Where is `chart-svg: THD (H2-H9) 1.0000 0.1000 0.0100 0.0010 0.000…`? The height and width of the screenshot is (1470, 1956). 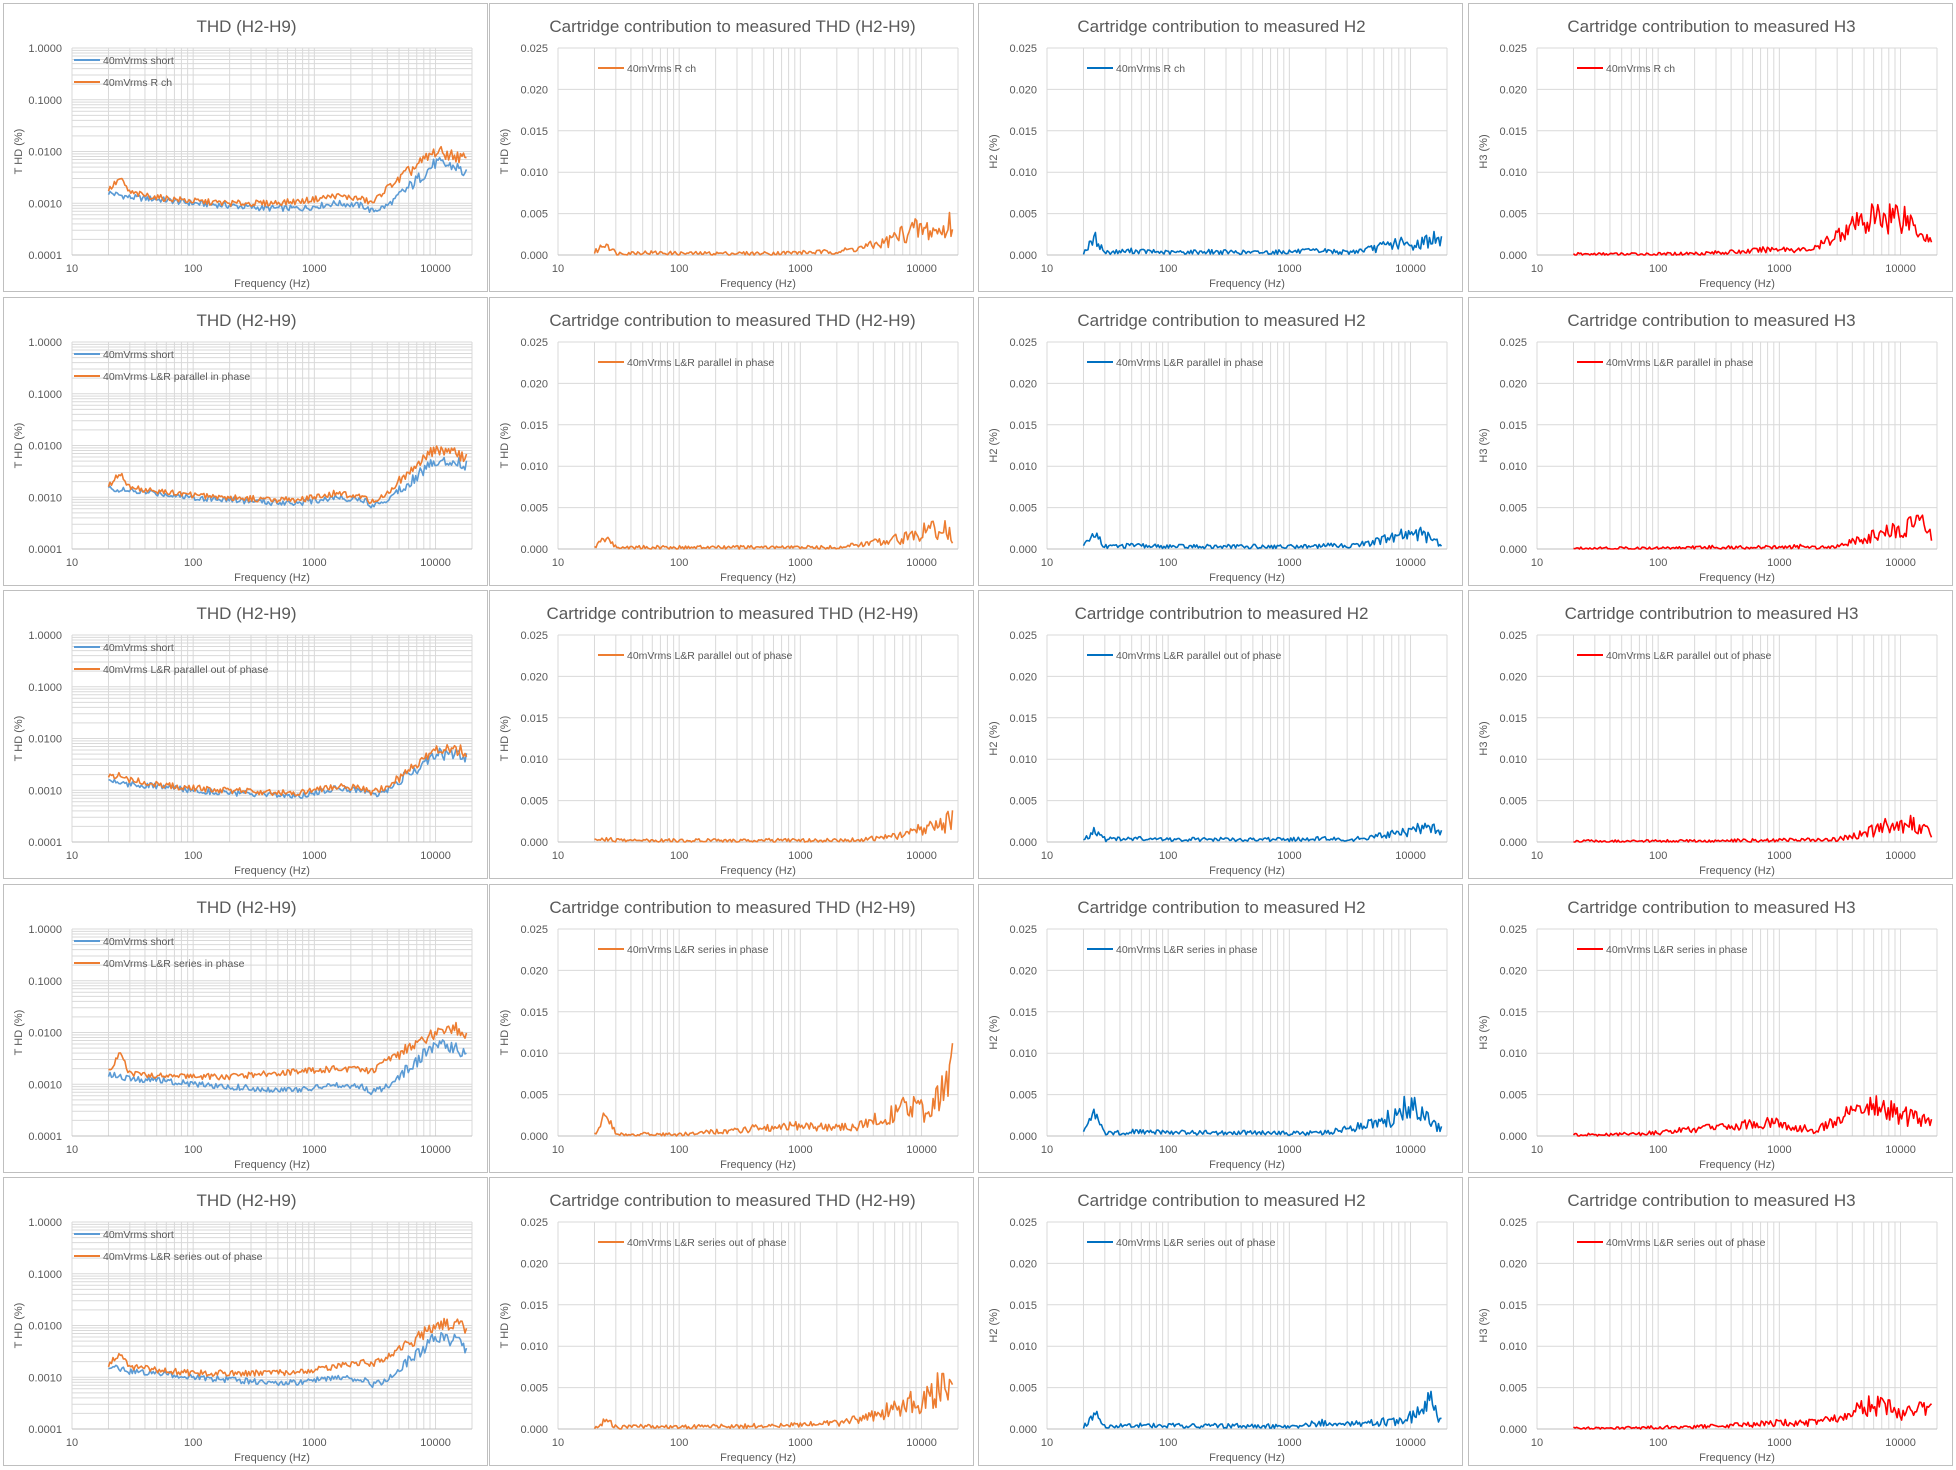
chart-svg: THD (H2-H9) 1.0000 0.1000 0.0100 0.0010 0.000… is located at coordinates (243, 447).